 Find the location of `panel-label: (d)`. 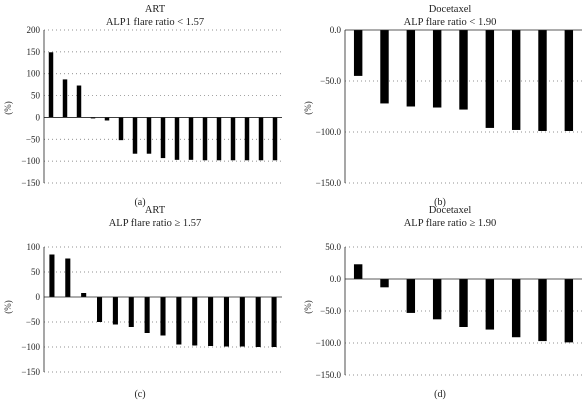

panel-label: (d) is located at coordinates (440, 394).